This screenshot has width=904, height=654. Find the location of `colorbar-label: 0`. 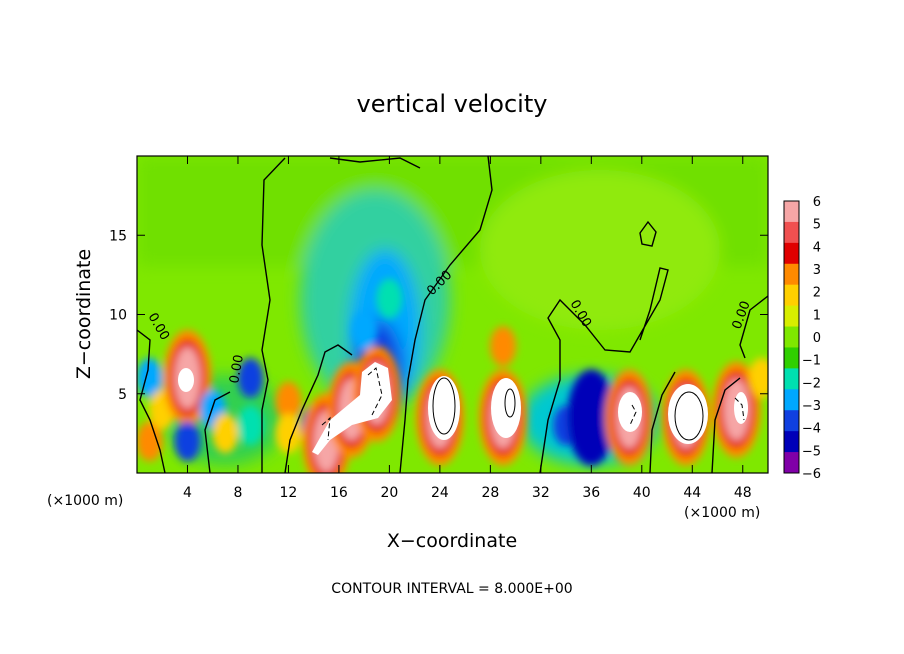

colorbar-label: 0 is located at coordinates (817, 338).